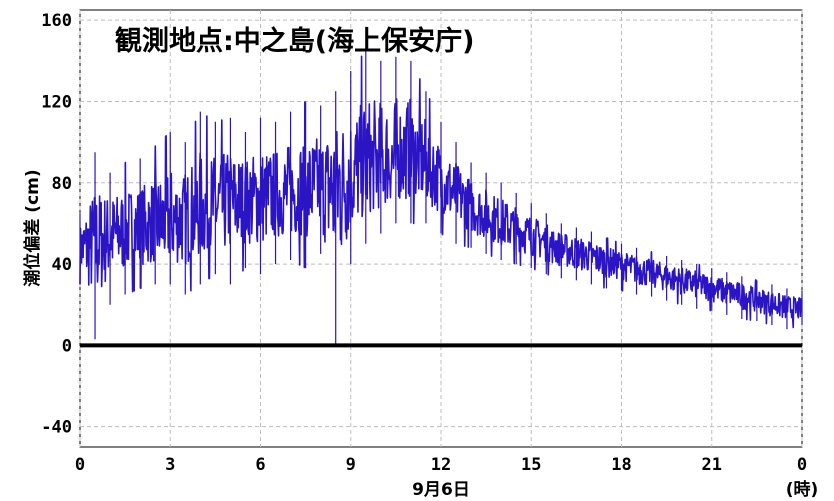  Describe the element at coordinates (32, 227) in the screenshot. I see `y-axis-label: 潮位偏差 (cm)` at that location.